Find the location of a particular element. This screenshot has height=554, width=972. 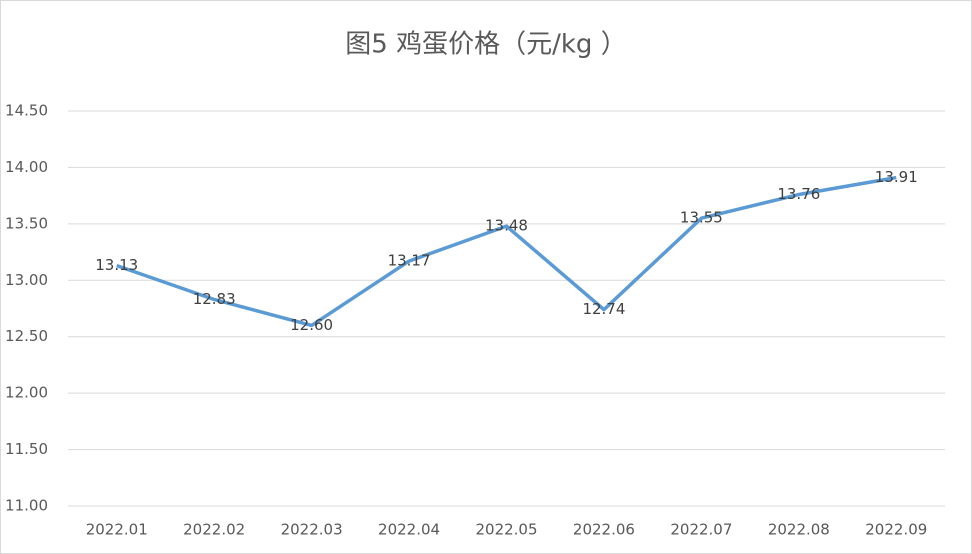

x-tick-label: 2022.04 is located at coordinates (409, 530).